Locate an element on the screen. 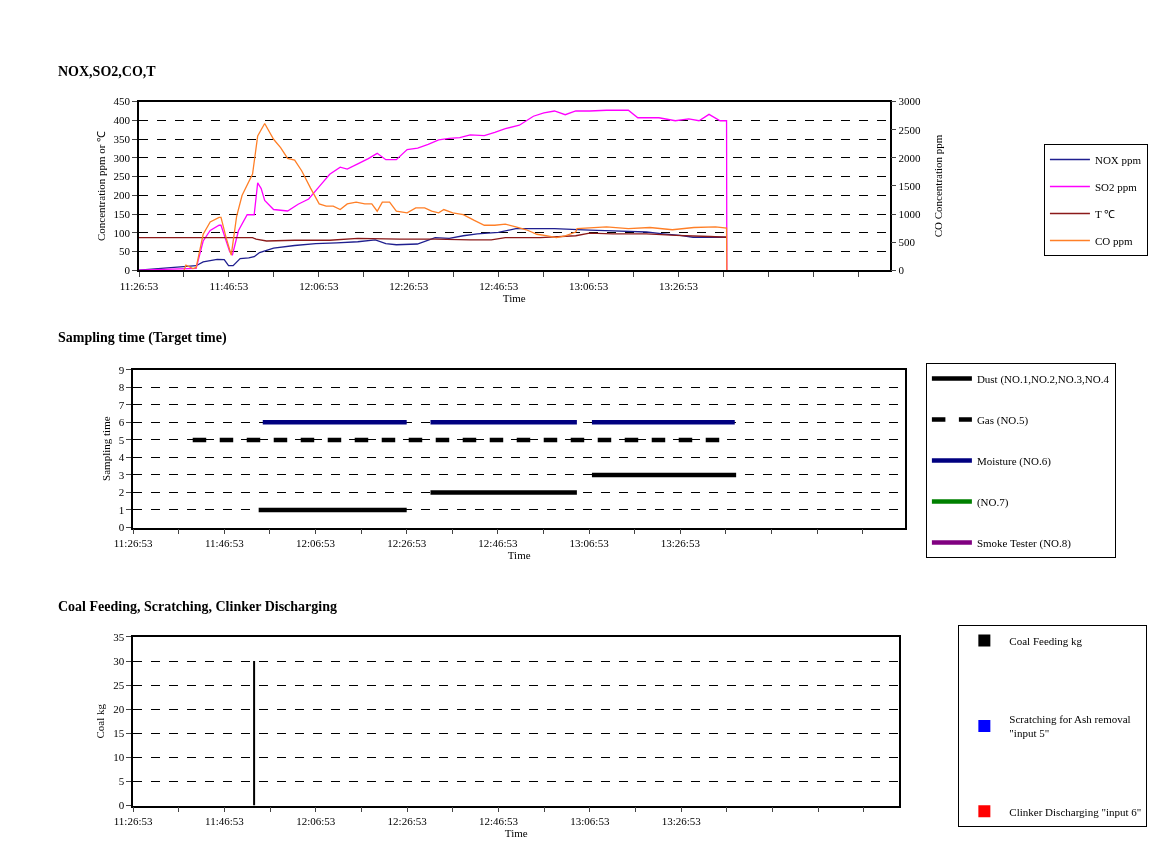 This screenshot has height=848, width=1160. legend-label: Moisture (NO.6) is located at coordinates (1014, 461).